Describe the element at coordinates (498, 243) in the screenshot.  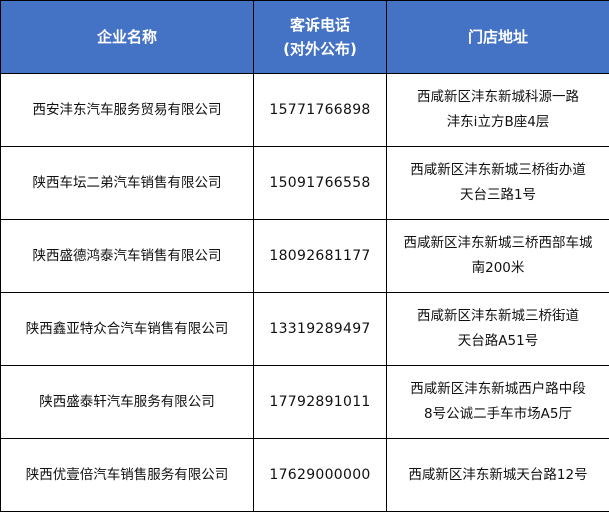
I see `address-line: 西咸新区沣东新城三桥西部车城` at that location.